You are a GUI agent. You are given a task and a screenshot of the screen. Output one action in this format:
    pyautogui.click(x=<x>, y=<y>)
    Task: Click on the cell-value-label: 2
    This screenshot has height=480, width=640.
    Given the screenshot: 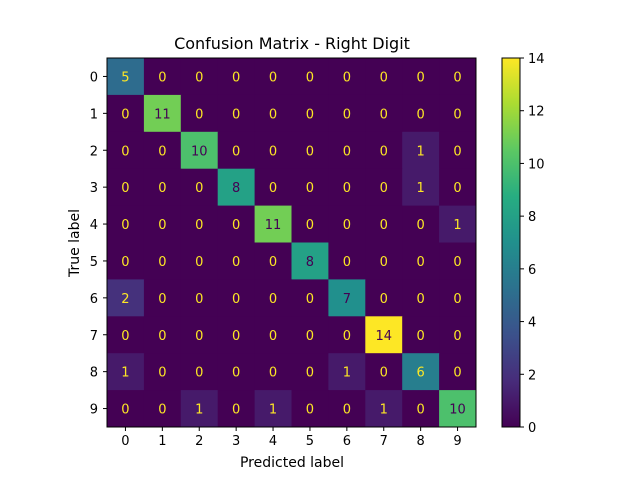 What is the action you would take?
    pyautogui.click(x=125, y=299)
    